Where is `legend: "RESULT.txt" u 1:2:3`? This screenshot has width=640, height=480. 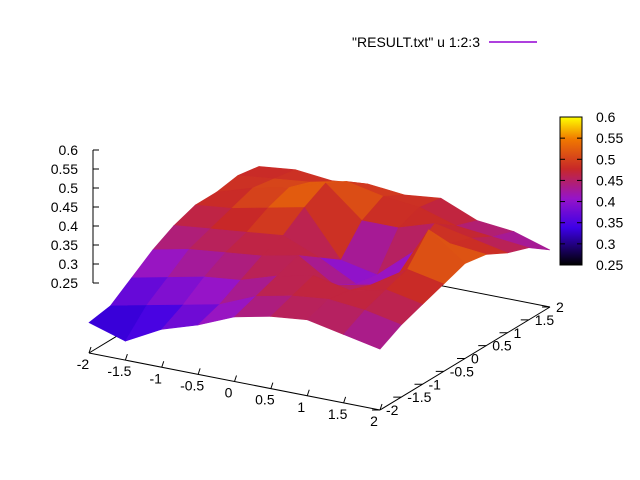
legend: "RESULT.txt" u 1:2:3 is located at coordinates (444, 42).